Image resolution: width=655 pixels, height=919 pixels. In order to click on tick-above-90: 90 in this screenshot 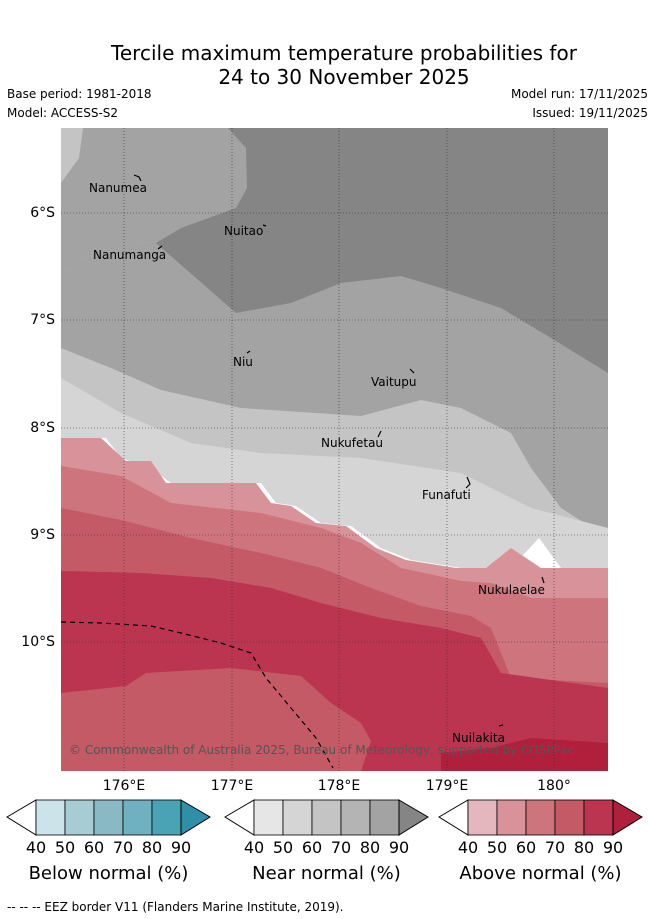, I will do `click(613, 847)`.